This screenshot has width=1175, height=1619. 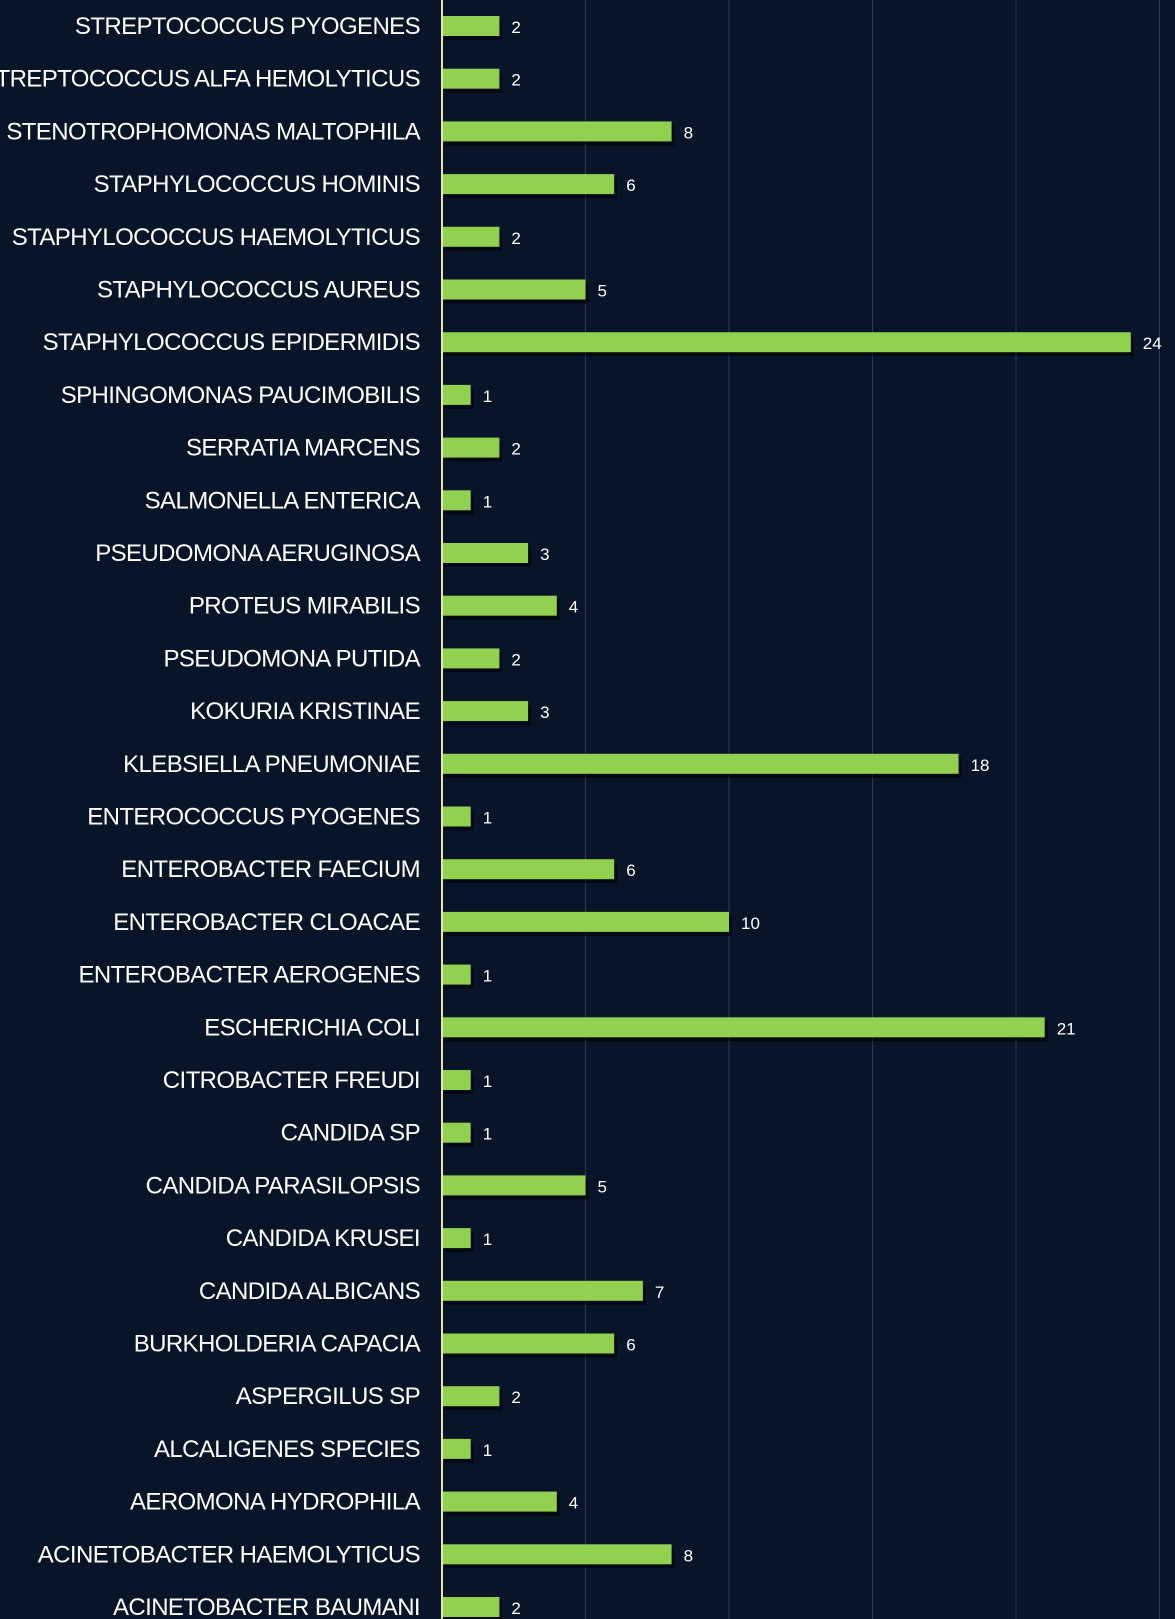 What do you see at coordinates (328, 1396) in the screenshot?
I see `category-label: ASPERGILUS SP` at bounding box center [328, 1396].